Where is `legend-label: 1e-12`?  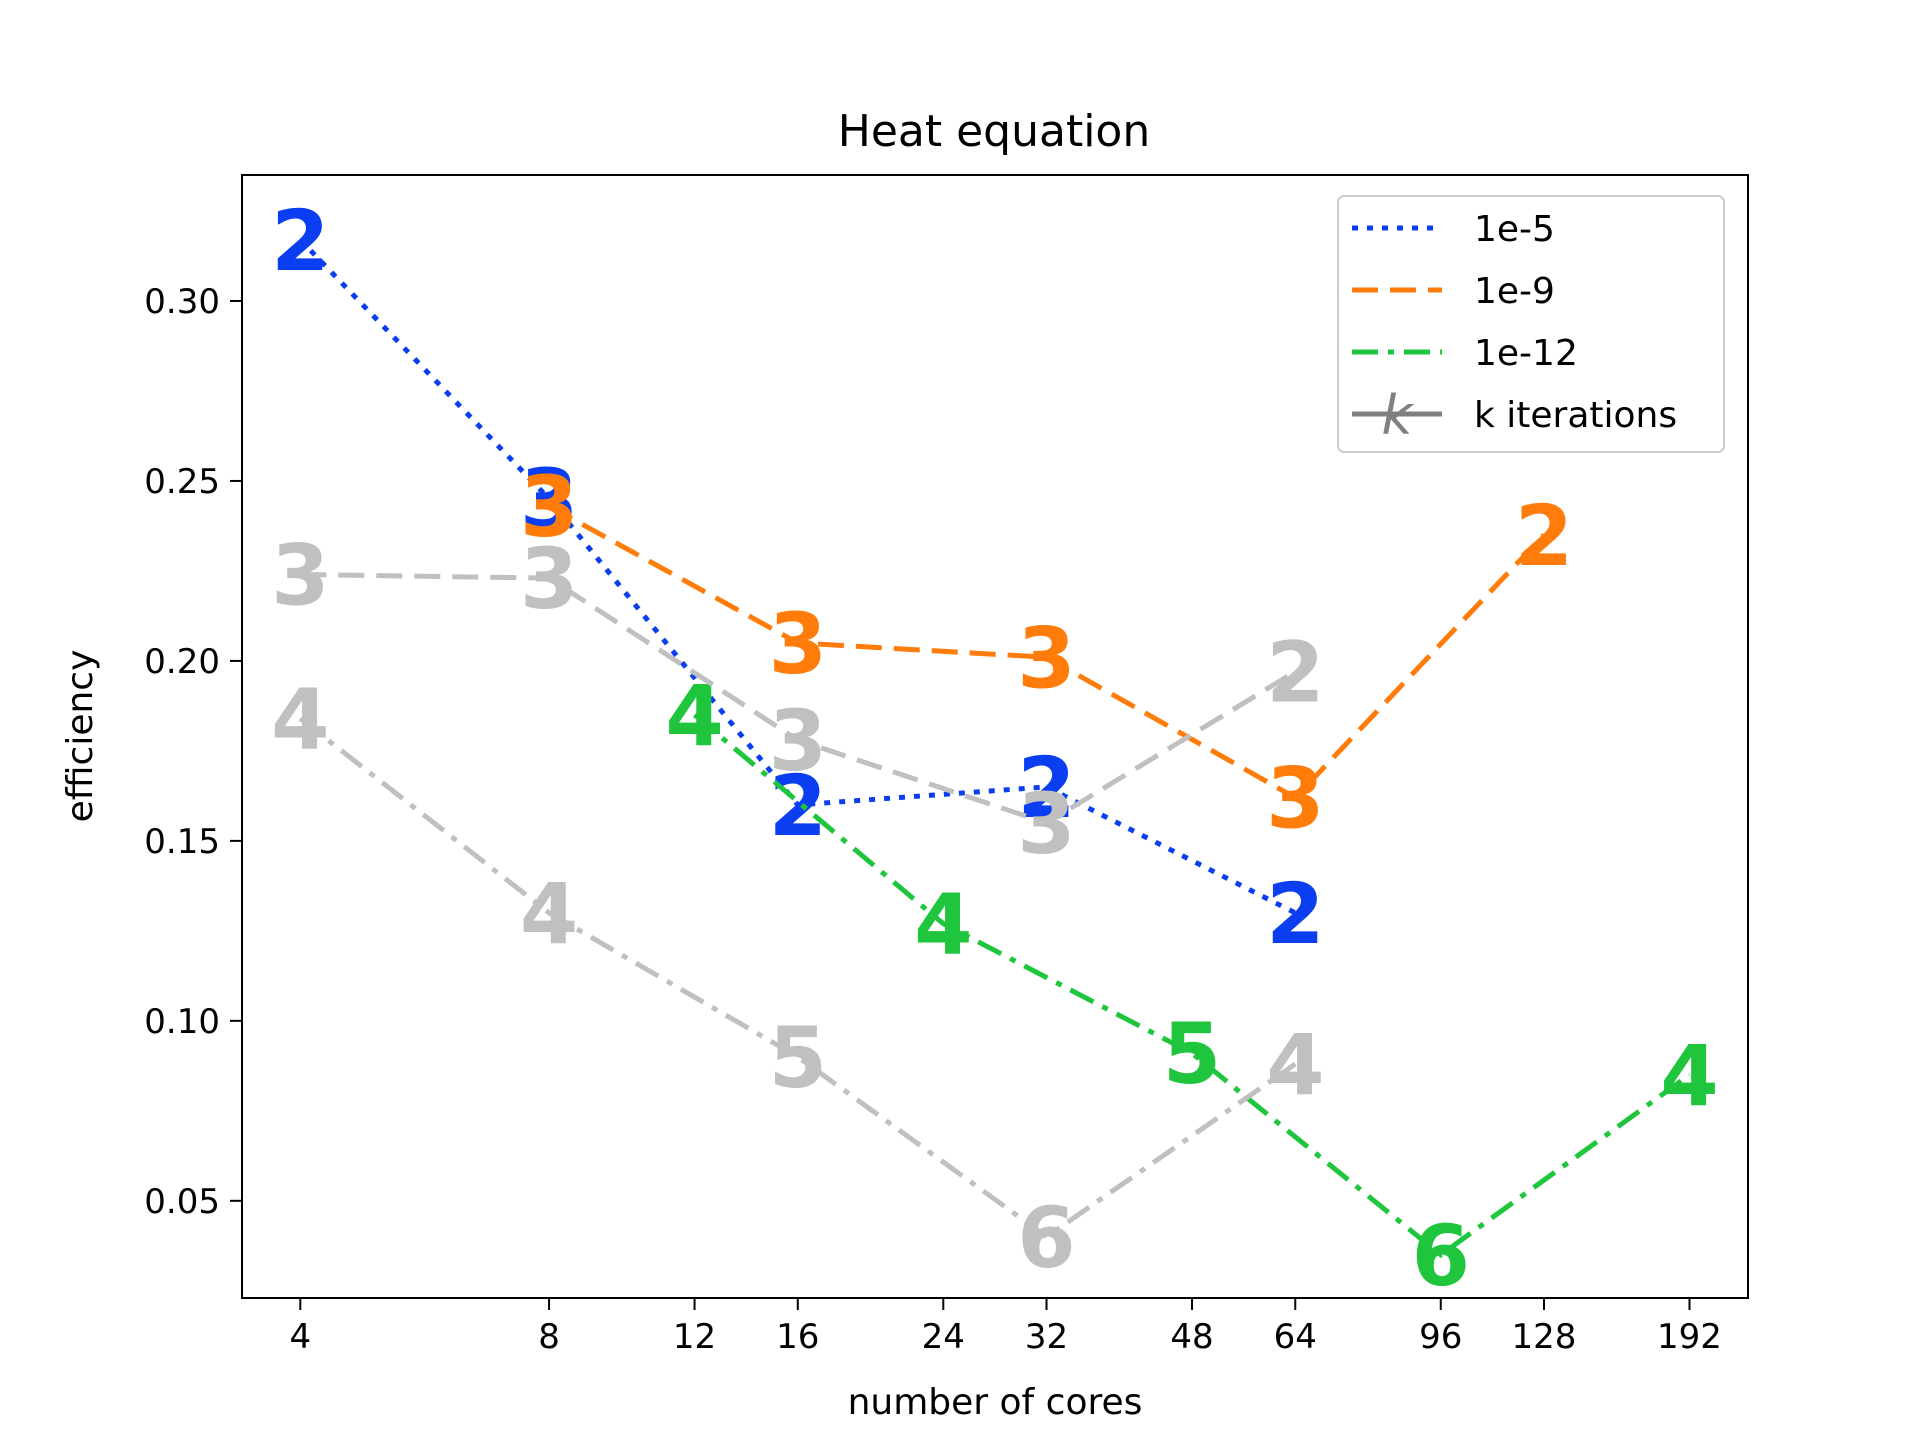
legend-label: 1e-12 is located at coordinates (1526, 353).